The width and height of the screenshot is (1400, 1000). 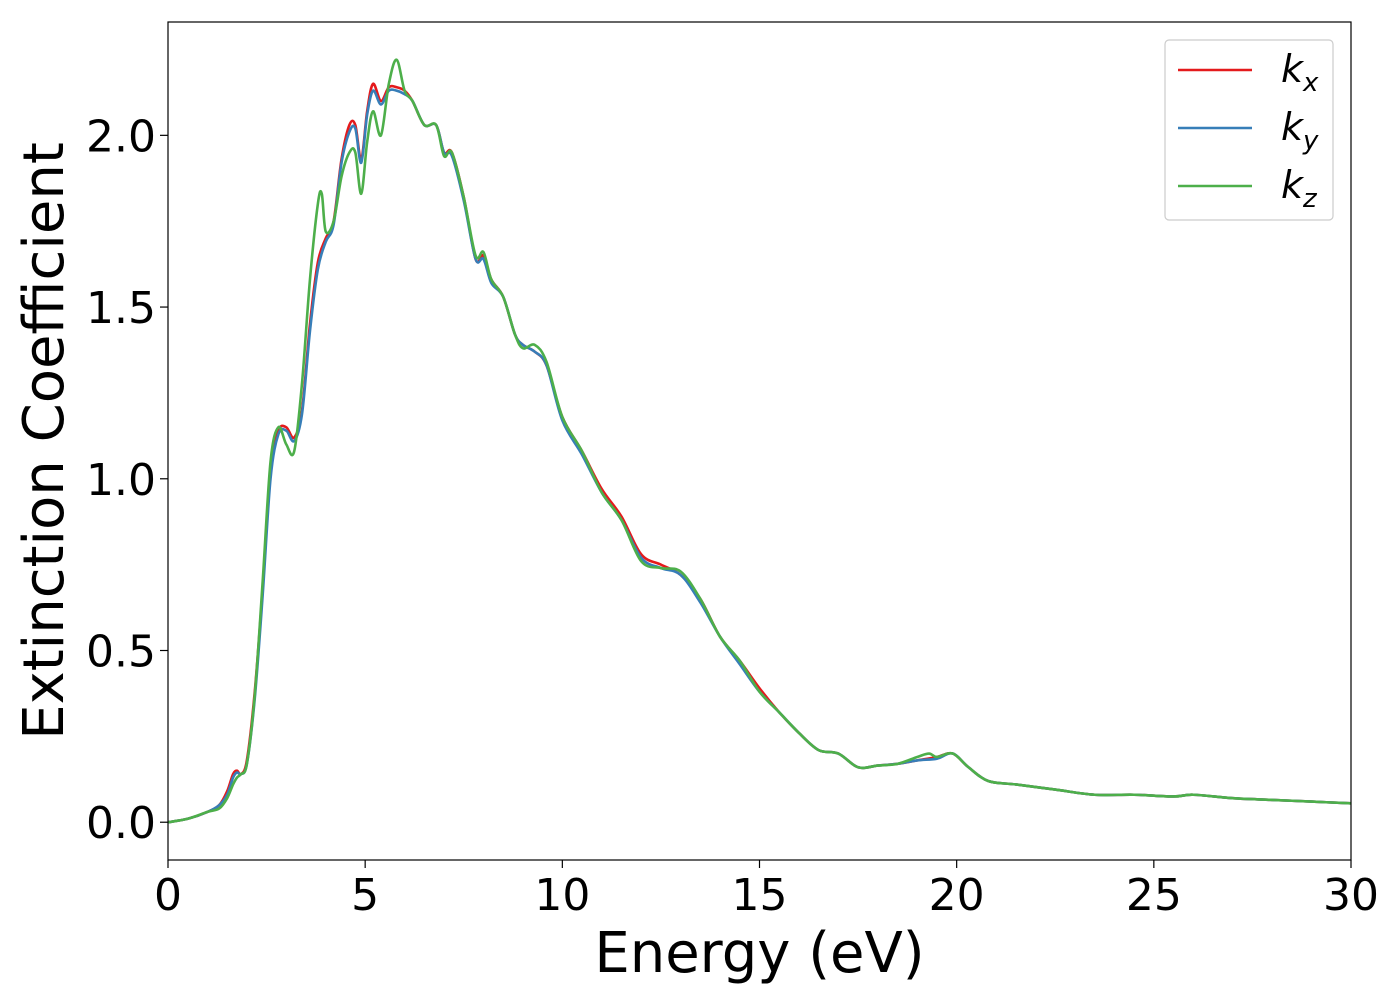 I want to click on legend-label-ky: ky, so click(x=1300, y=130).